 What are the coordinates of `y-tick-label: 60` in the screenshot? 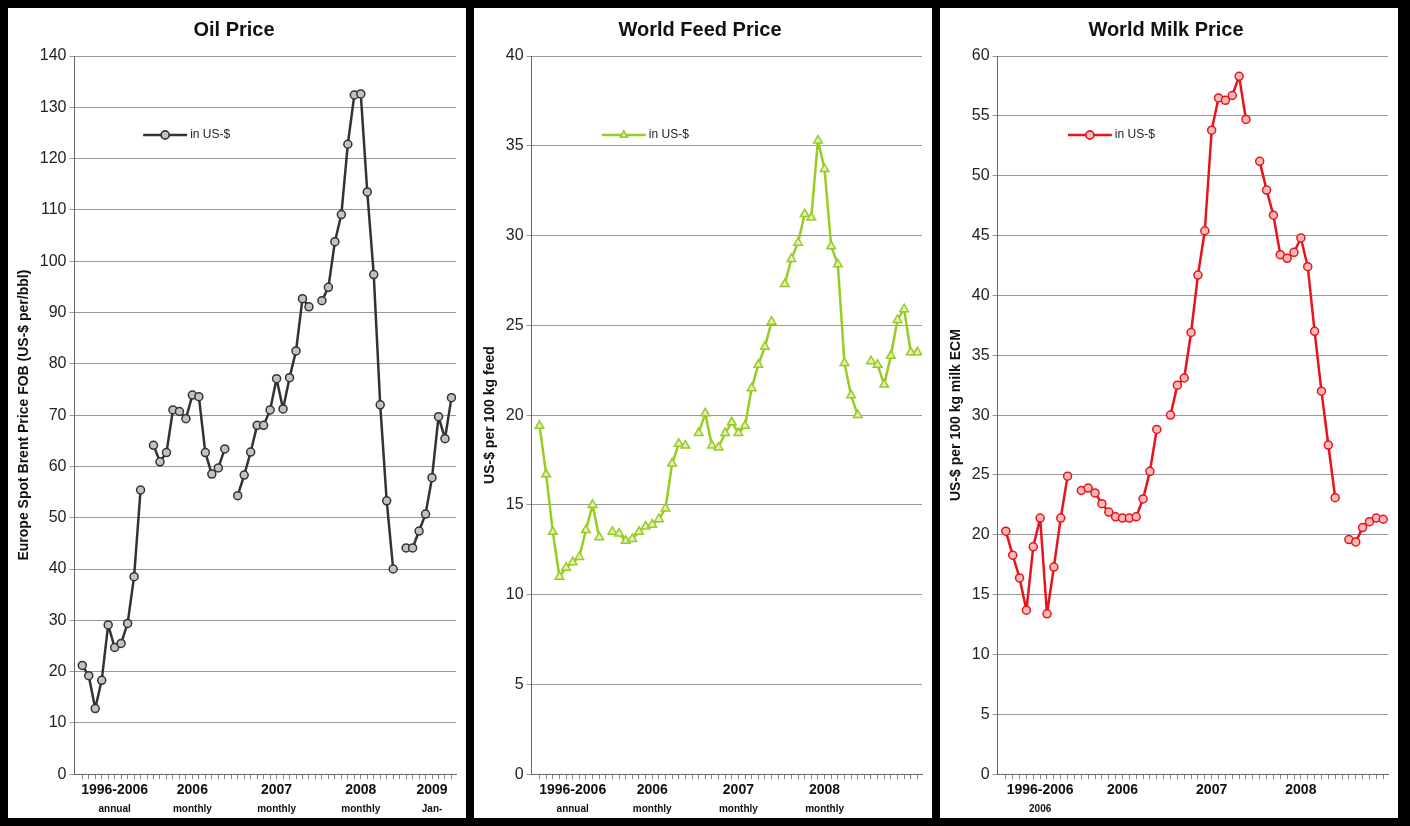 It's located at (57, 465).